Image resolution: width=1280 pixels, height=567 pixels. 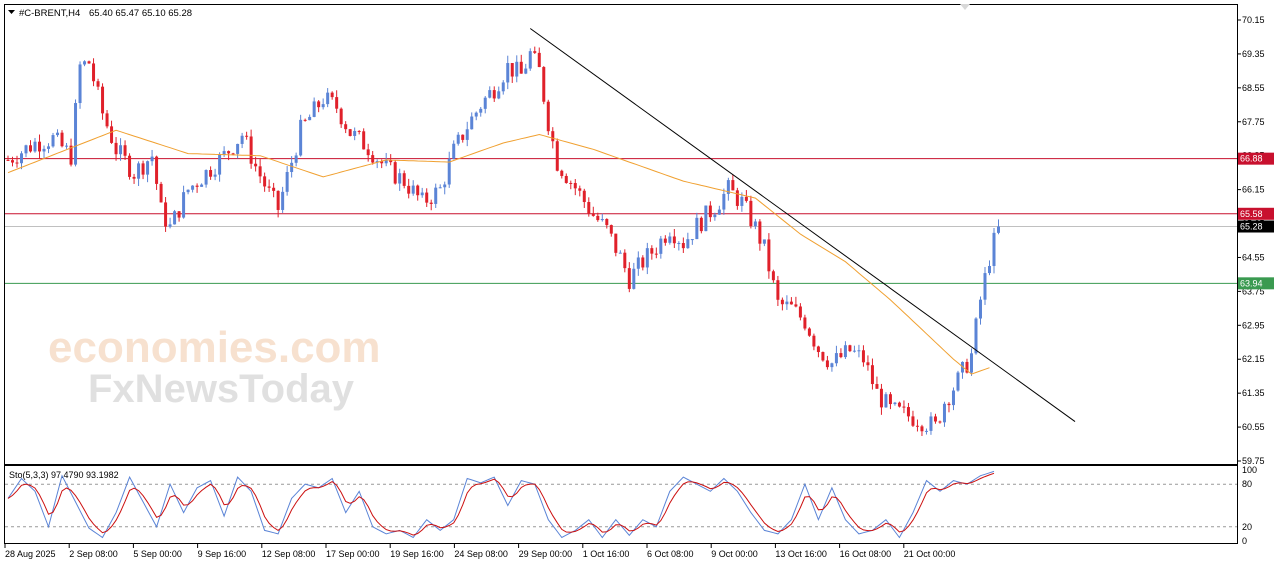 I want to click on stoch-label: Sto(5,3,3) 97.4790 93.1982, so click(x=64, y=475).